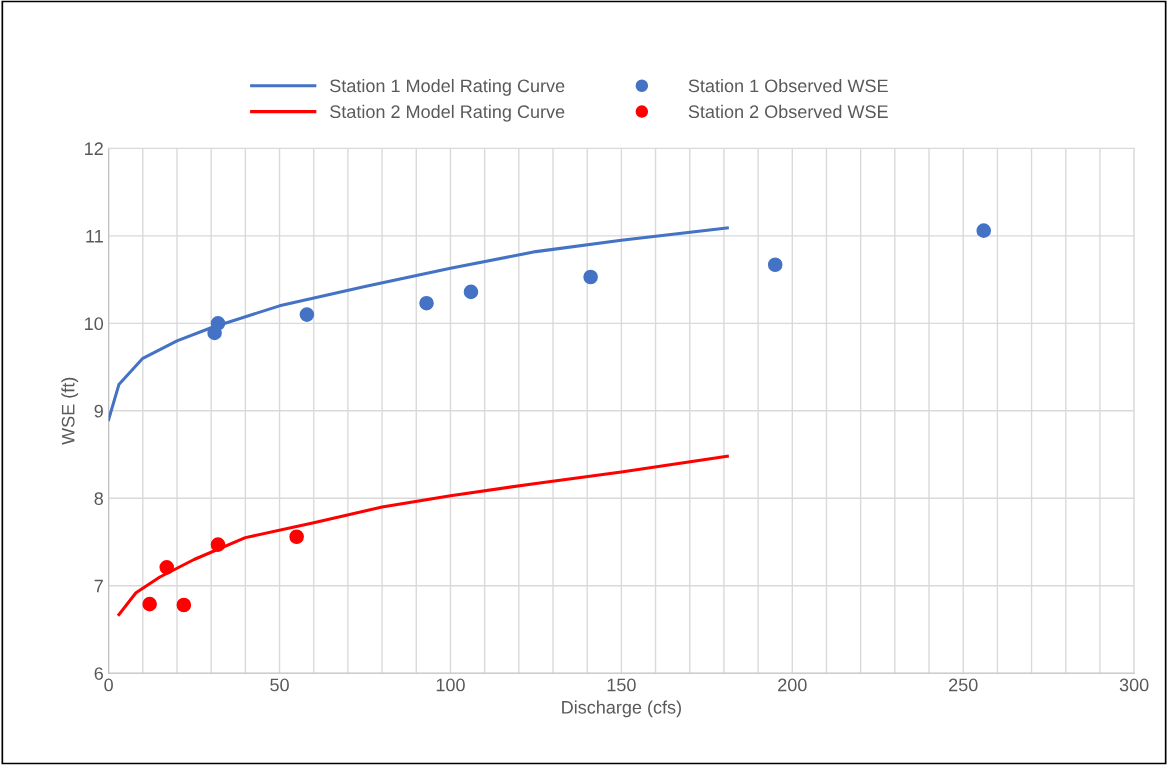 The width and height of the screenshot is (1168, 765). What do you see at coordinates (447, 113) in the screenshot?
I see `legend-label: Station 2 Model Rating Curve` at bounding box center [447, 113].